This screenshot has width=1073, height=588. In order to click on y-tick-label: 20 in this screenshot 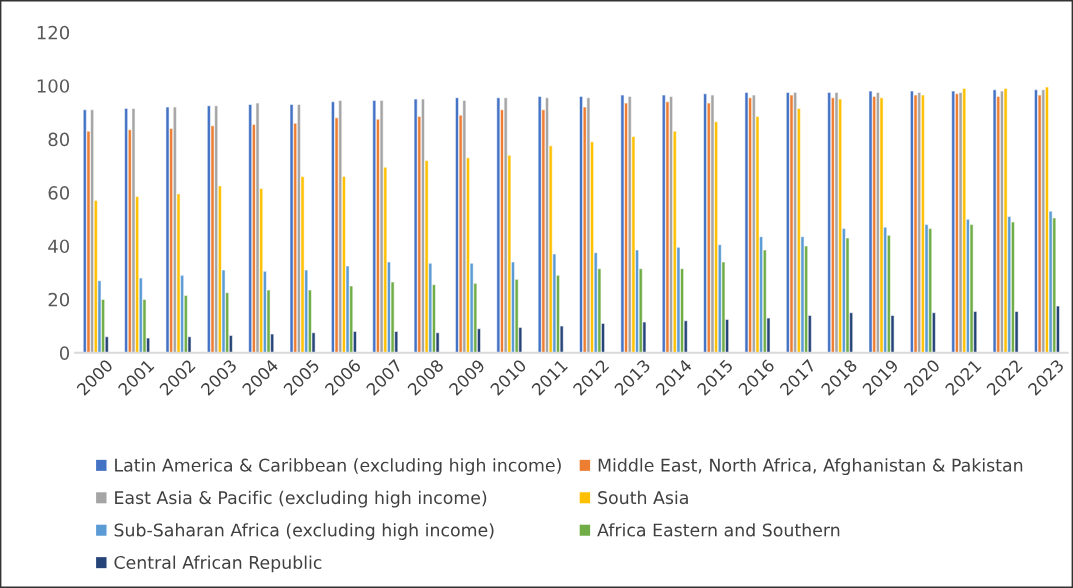, I will do `click(59, 299)`.